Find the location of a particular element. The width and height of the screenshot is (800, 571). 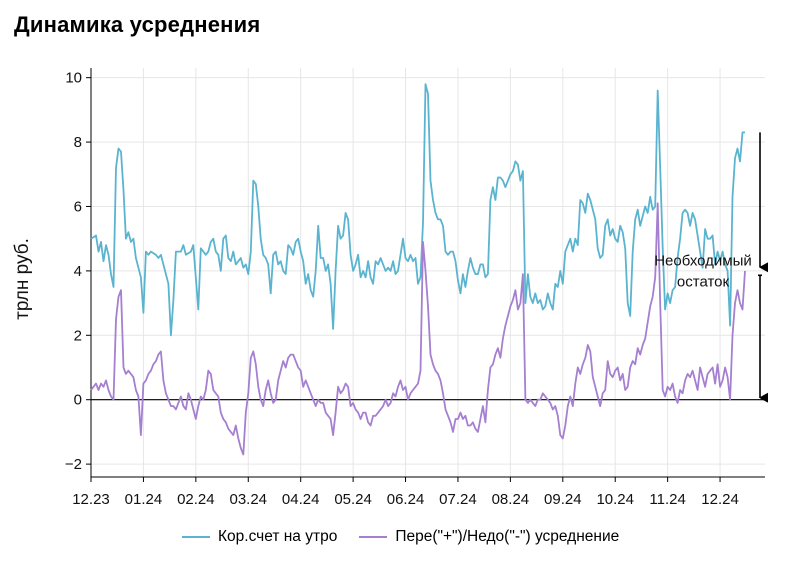

y-tick-label: 6 is located at coordinates (78, 206).